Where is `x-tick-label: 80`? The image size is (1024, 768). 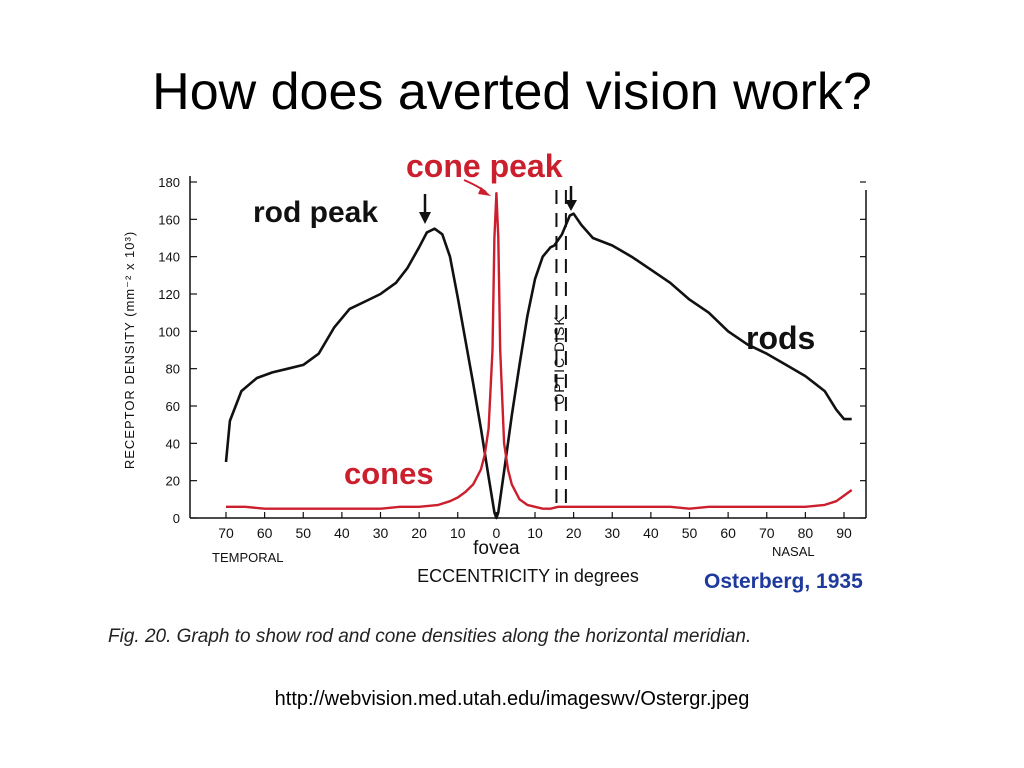 x-tick-label: 80 is located at coordinates (806, 533).